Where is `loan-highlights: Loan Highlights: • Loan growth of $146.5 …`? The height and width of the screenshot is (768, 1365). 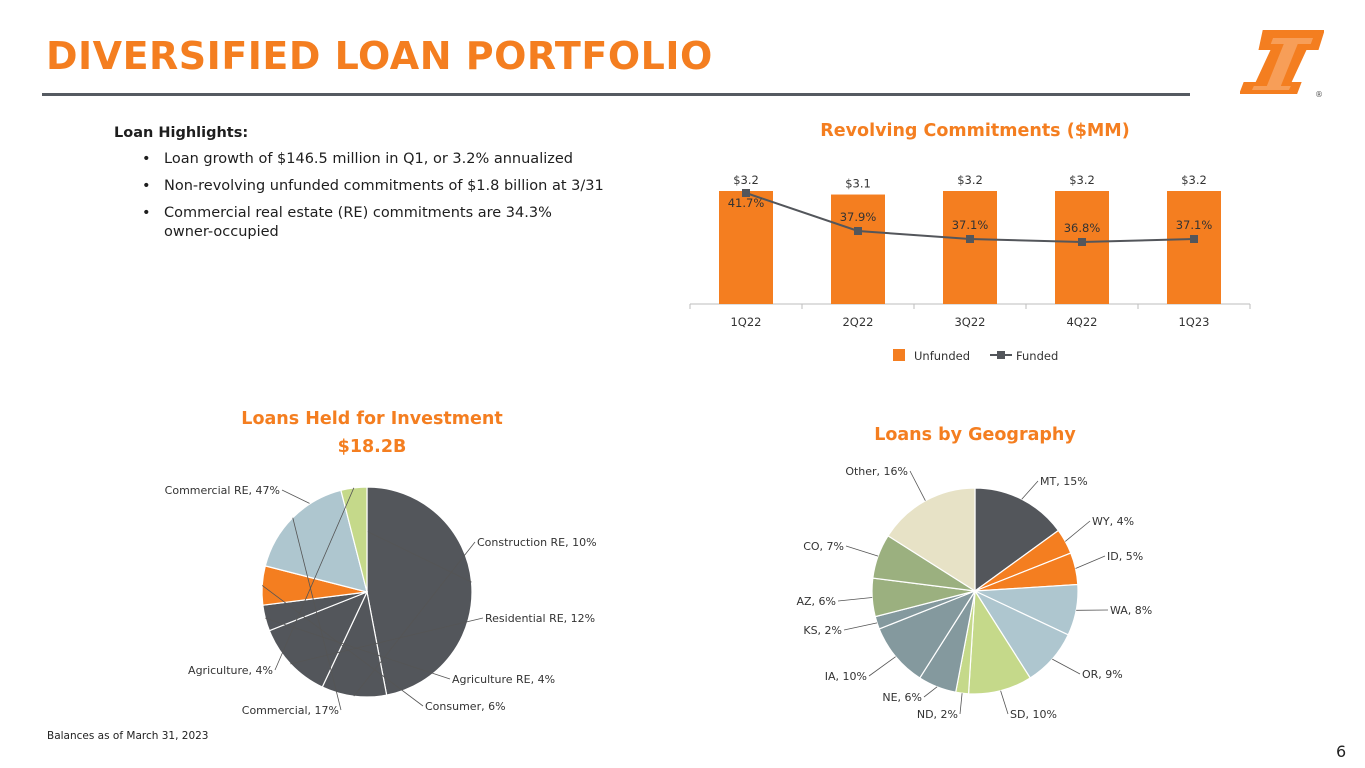 loan-highlights: Loan Highlights: • Loan growth of $146.5 … is located at coordinates (359, 187).